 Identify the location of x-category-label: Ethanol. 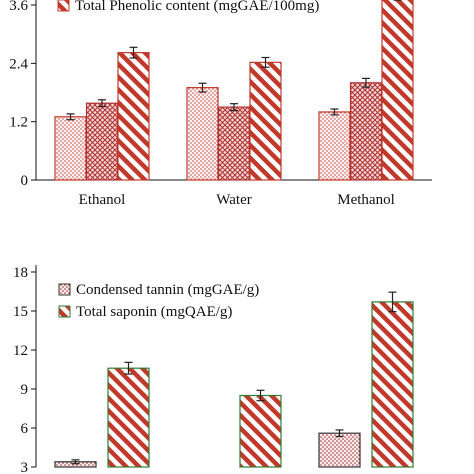
(102, 200).